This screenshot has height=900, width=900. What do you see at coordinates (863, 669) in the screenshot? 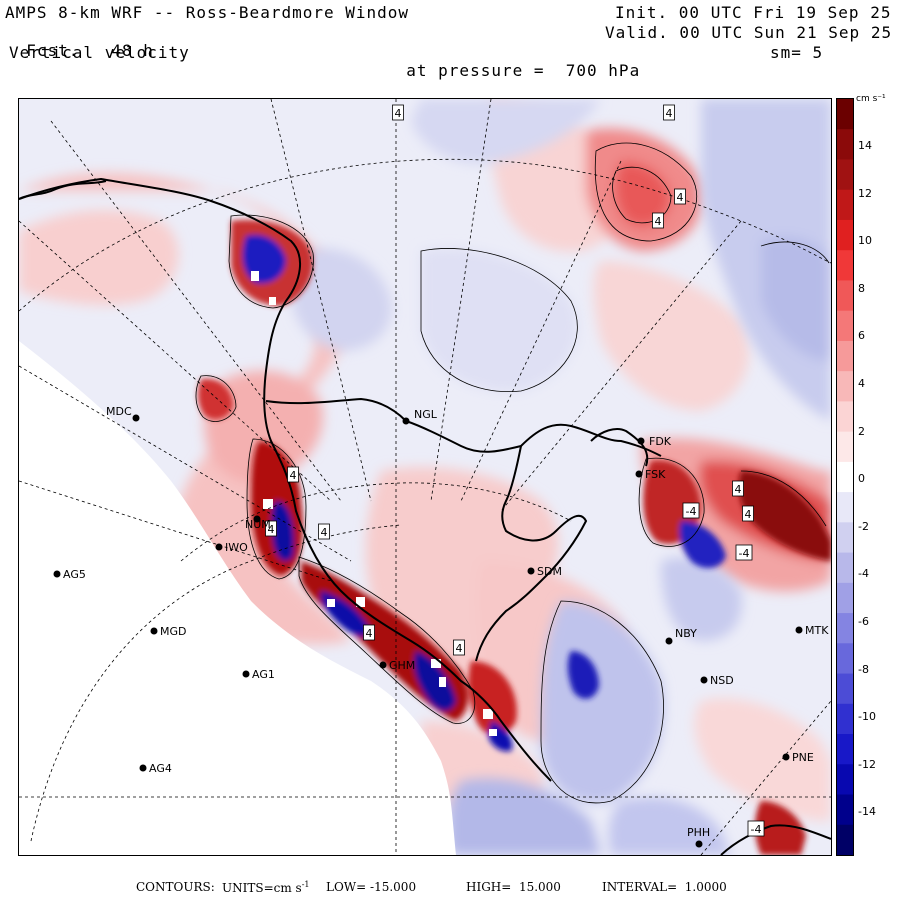
I see `colorbar-tick-label: -8` at bounding box center [863, 669].